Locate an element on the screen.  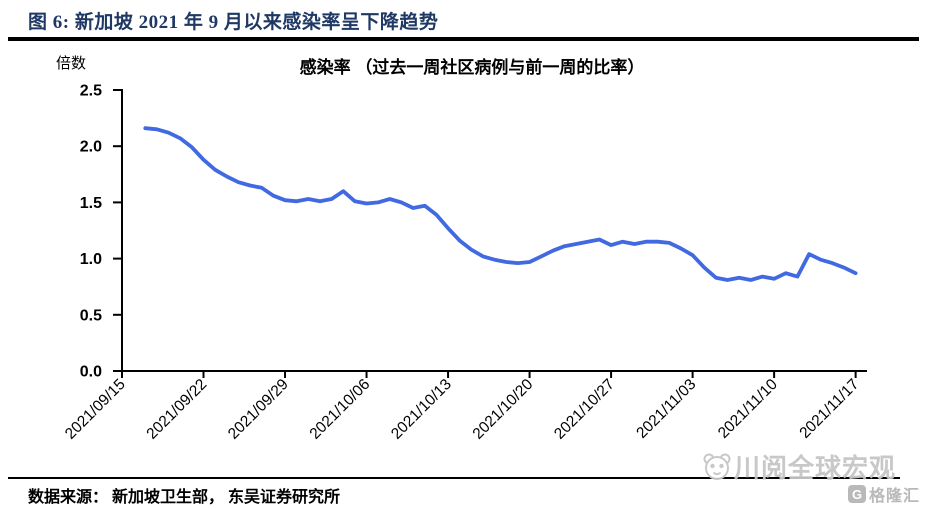
x-tick-label: 2021/10/20 is located at coordinates (503, 409).